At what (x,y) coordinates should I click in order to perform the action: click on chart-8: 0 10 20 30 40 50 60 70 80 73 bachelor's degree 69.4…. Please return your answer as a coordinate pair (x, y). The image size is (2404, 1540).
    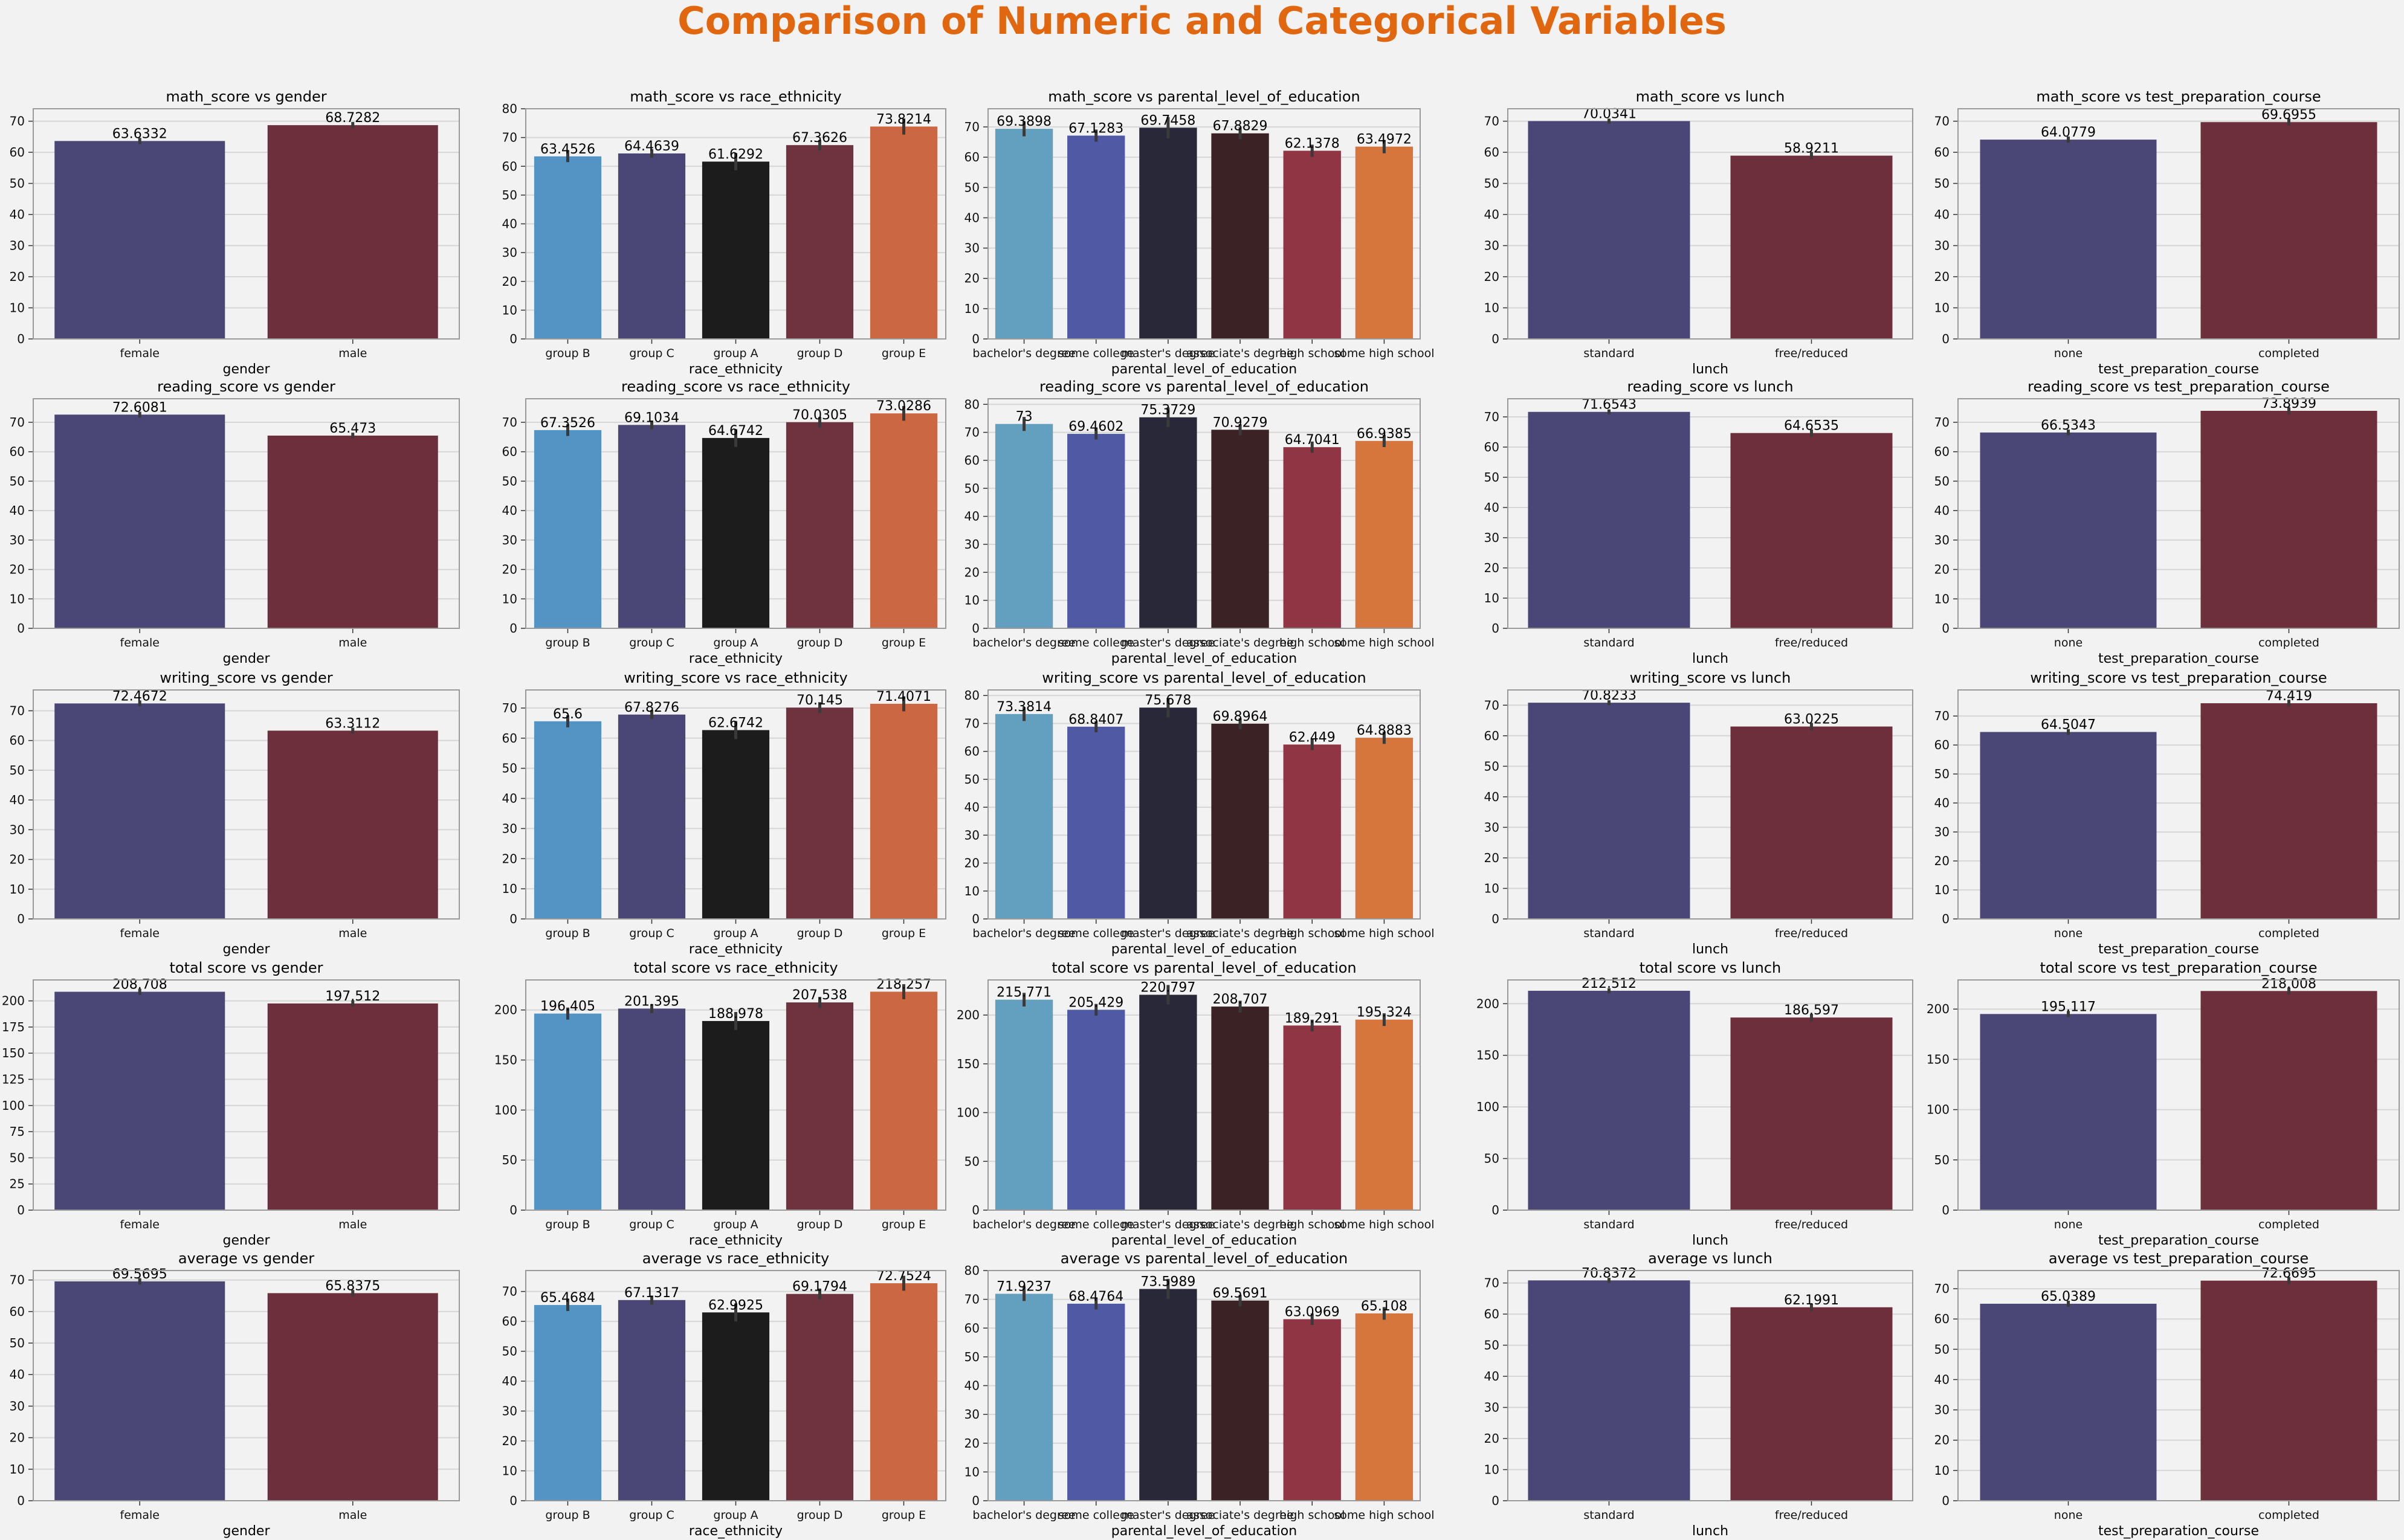
    Looking at the image, I should click on (1200, 522).